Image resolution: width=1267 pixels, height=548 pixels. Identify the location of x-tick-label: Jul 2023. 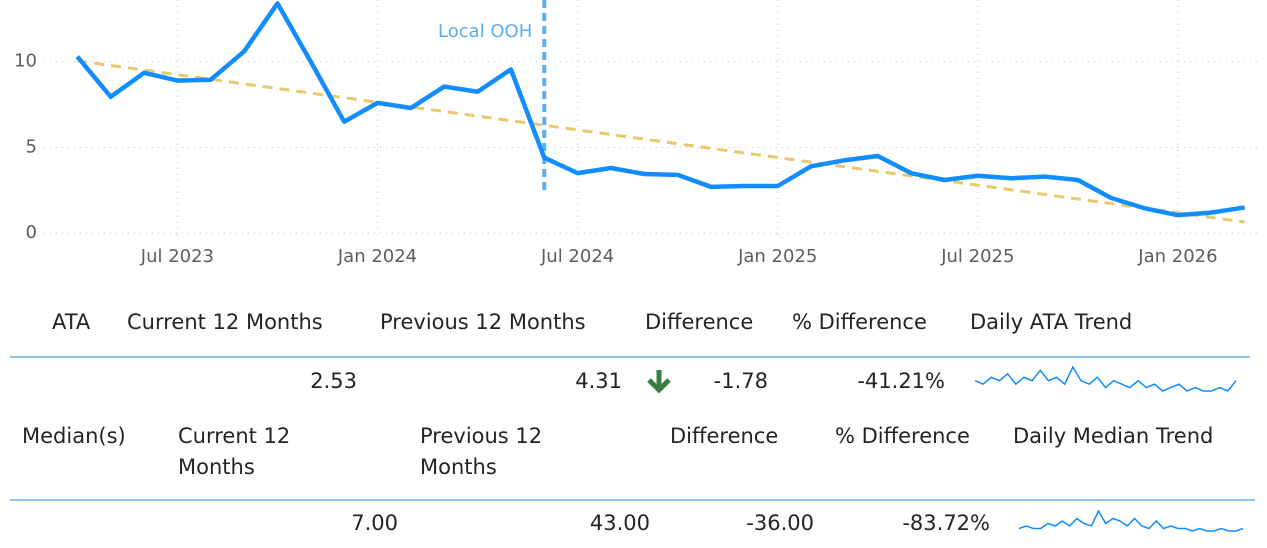
(177, 256).